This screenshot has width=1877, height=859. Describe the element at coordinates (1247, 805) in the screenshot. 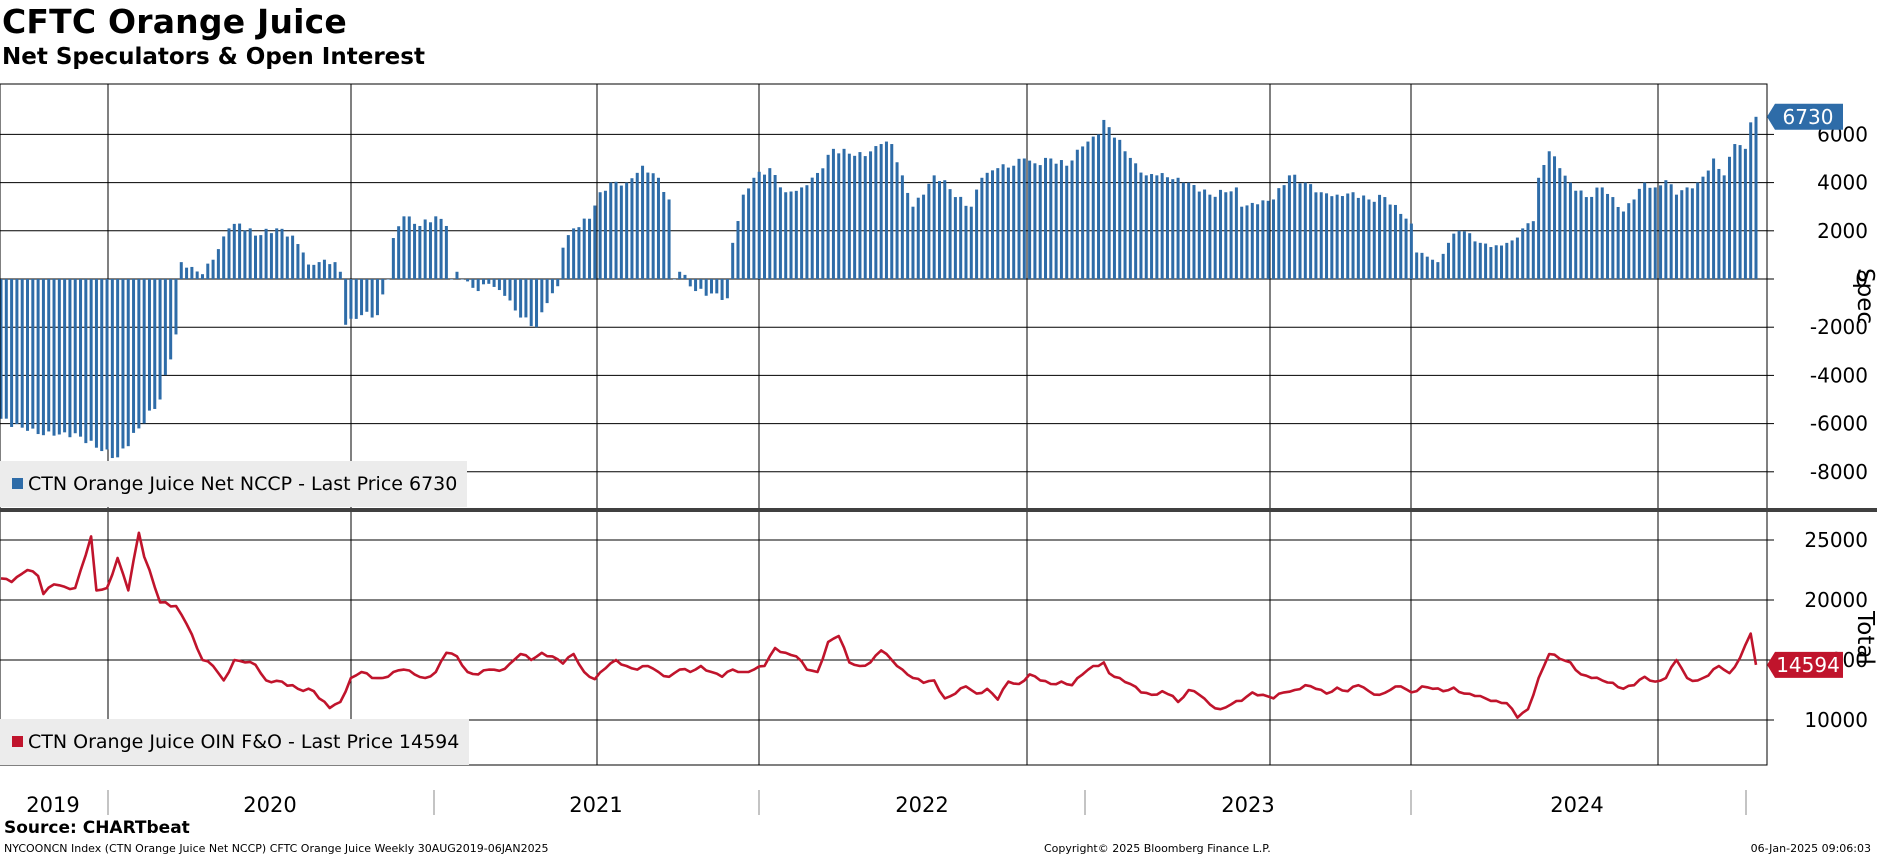

I see `x-year-label: 2023` at that location.